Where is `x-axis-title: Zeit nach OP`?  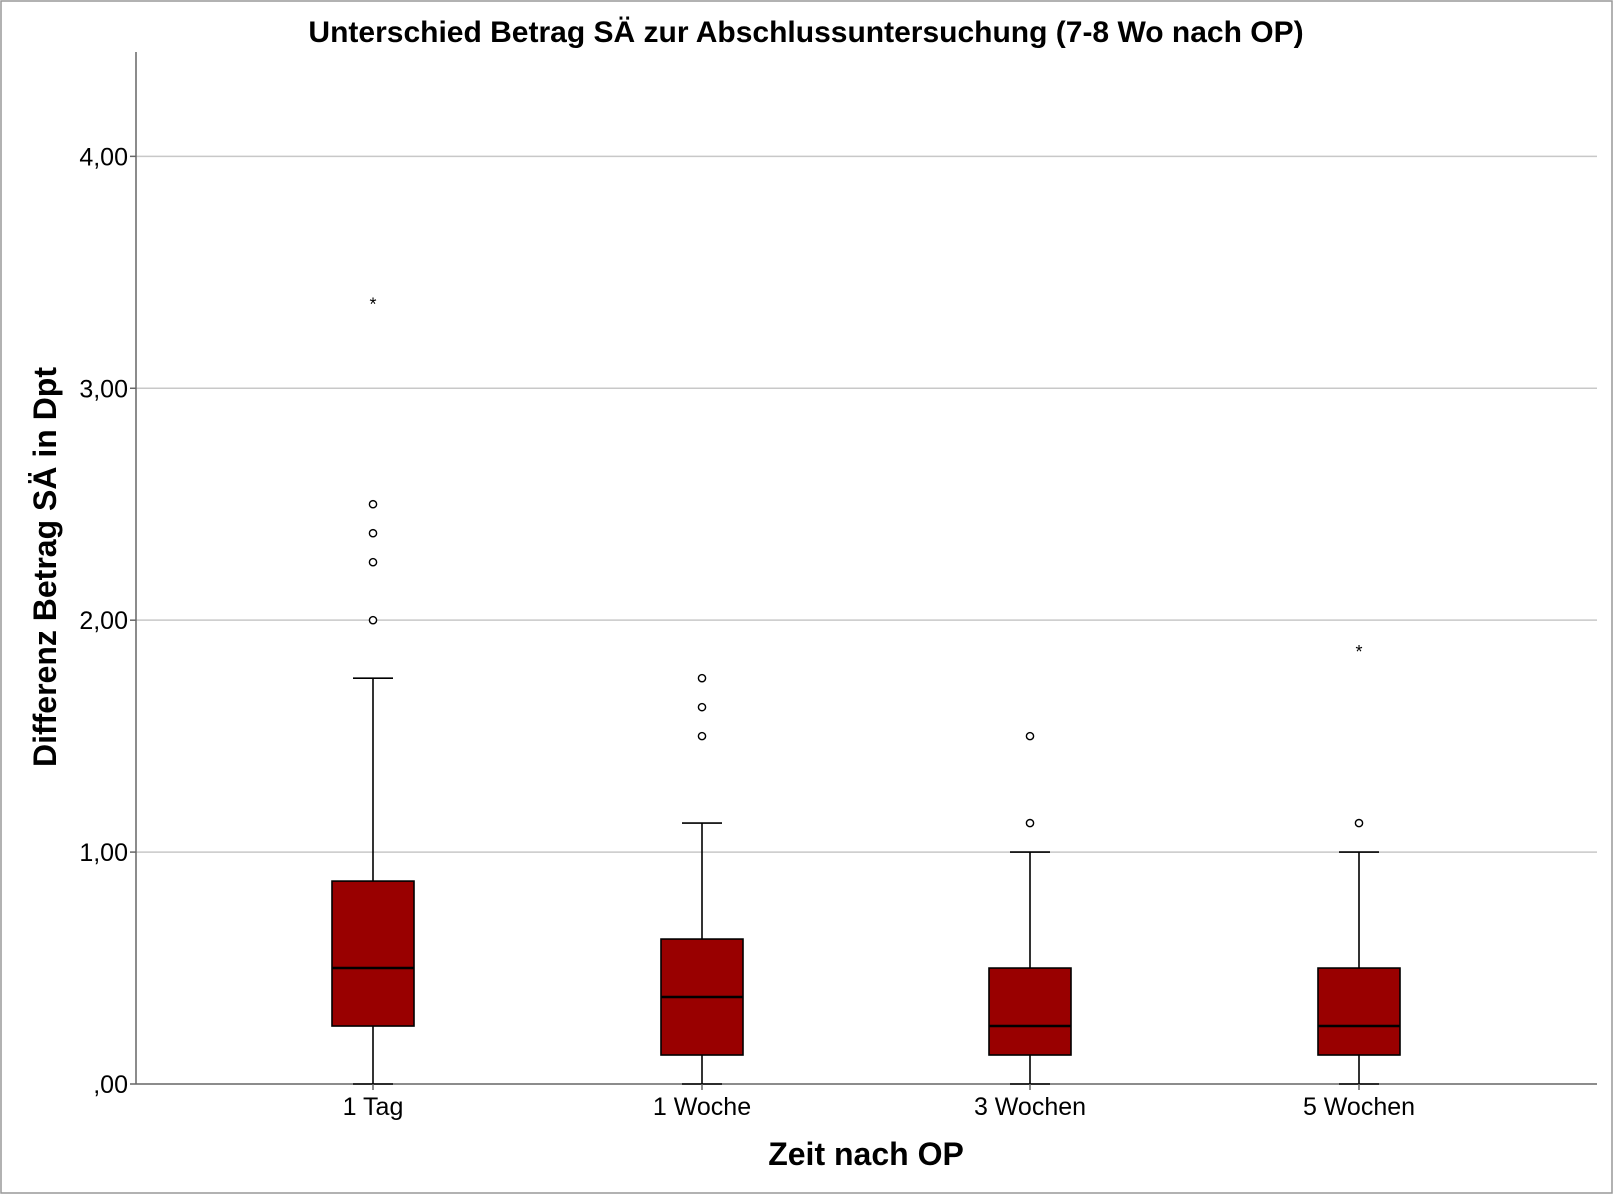 x-axis-title: Zeit nach OP is located at coordinates (866, 1154).